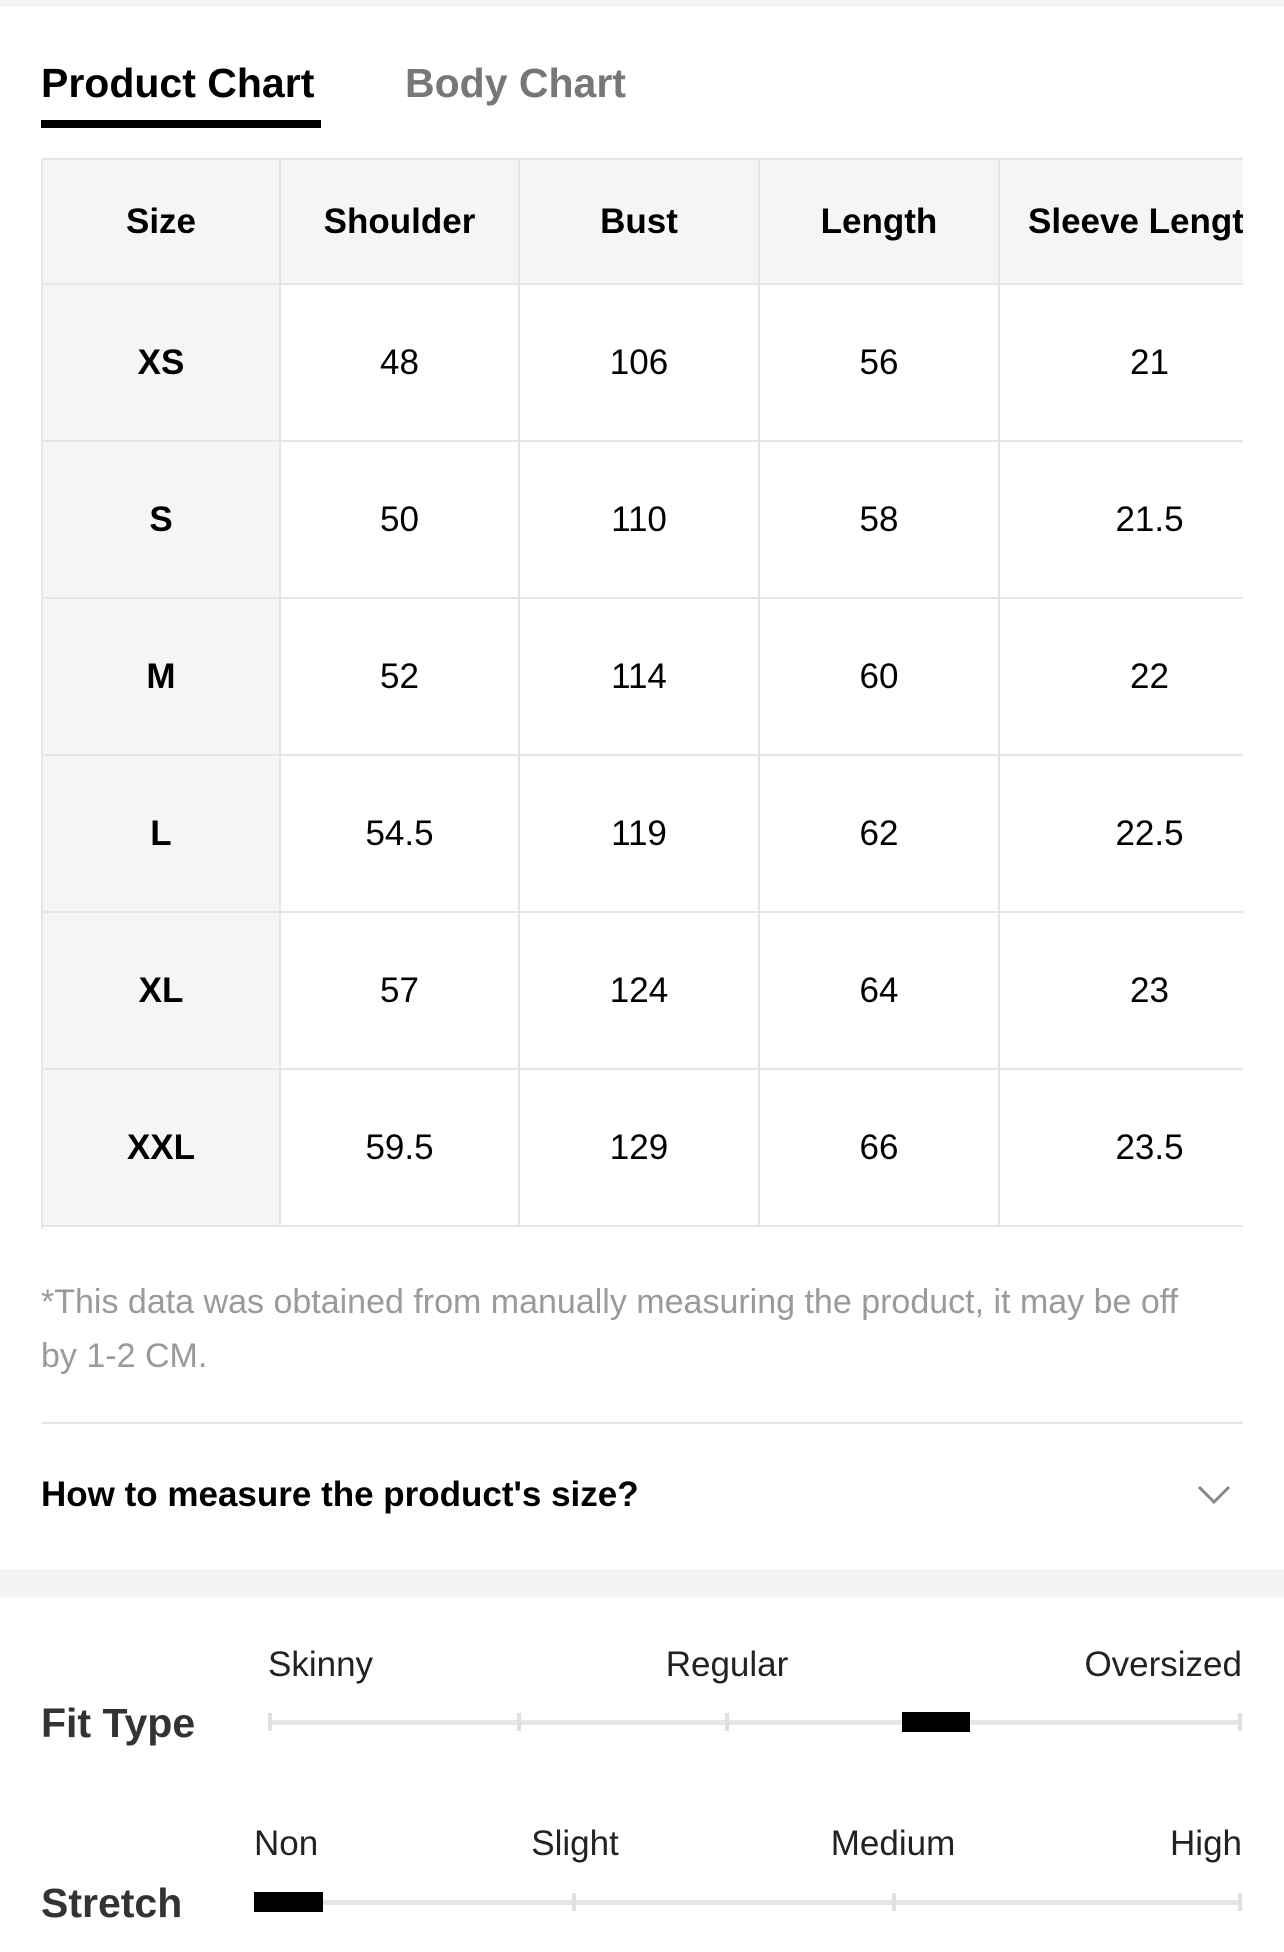  Describe the element at coordinates (880, 520) in the screenshot. I see `cell: 58` at that location.